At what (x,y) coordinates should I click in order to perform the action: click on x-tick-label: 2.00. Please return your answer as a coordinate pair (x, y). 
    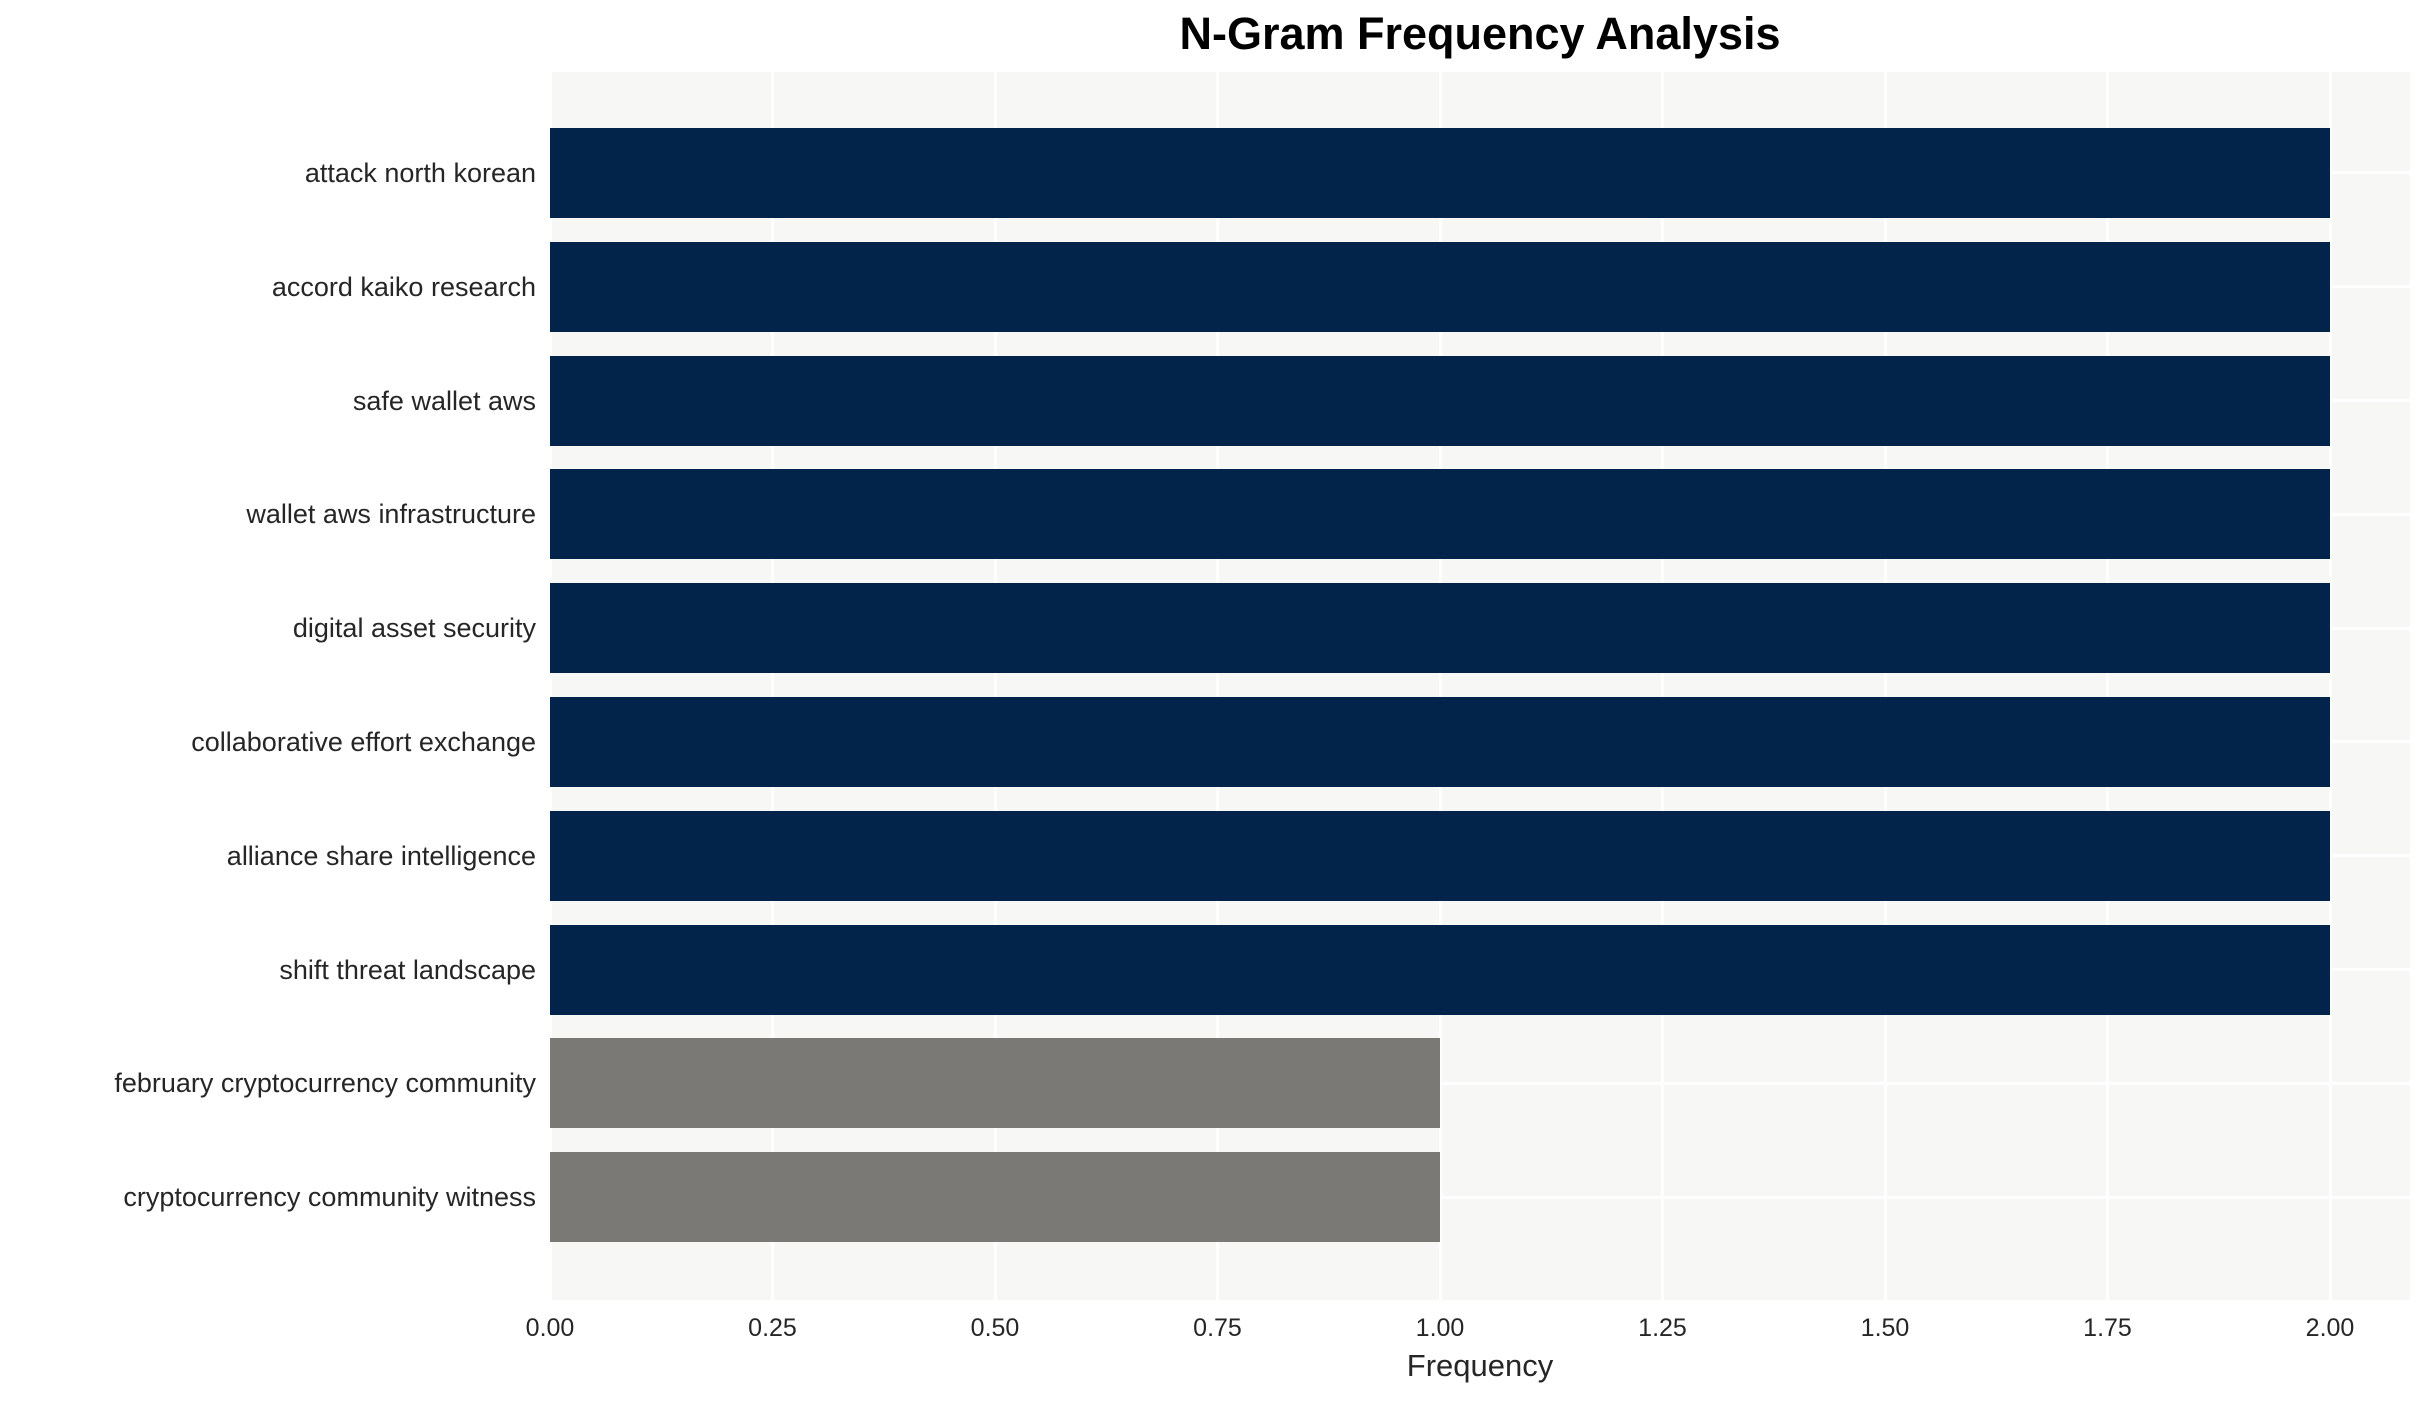
    Looking at the image, I should click on (2330, 1328).